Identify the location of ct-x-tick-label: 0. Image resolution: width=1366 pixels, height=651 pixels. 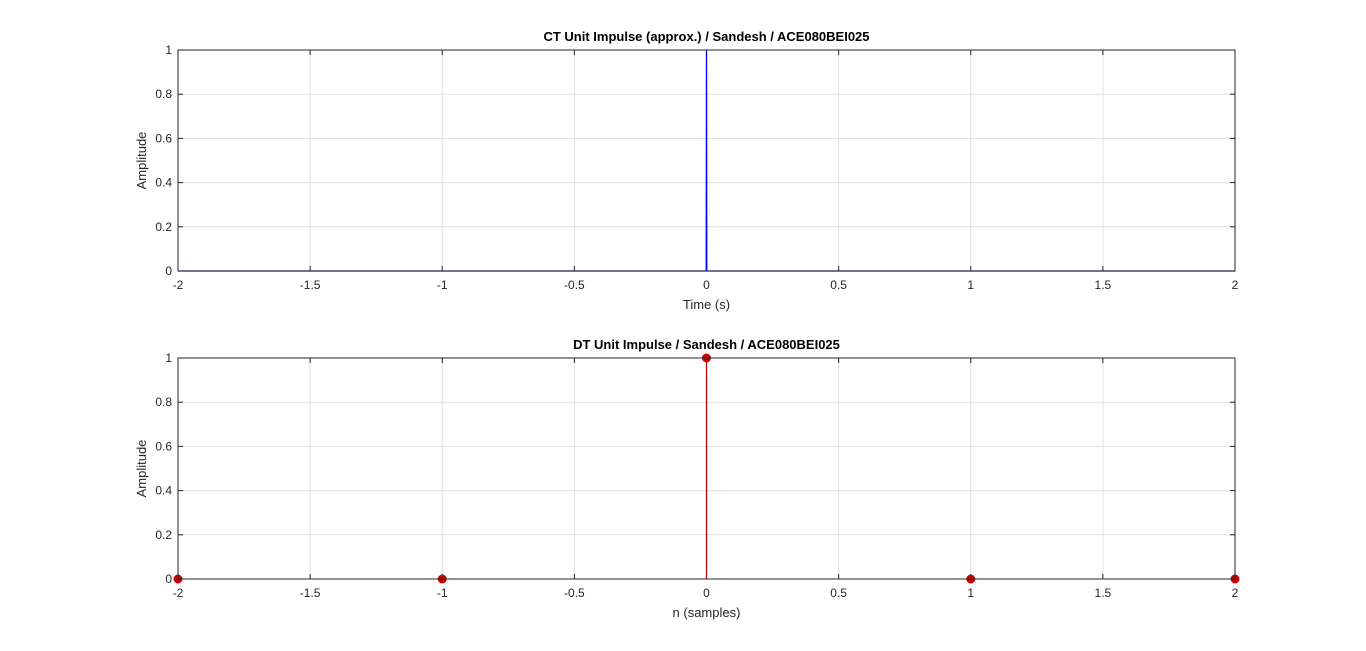
(706, 285).